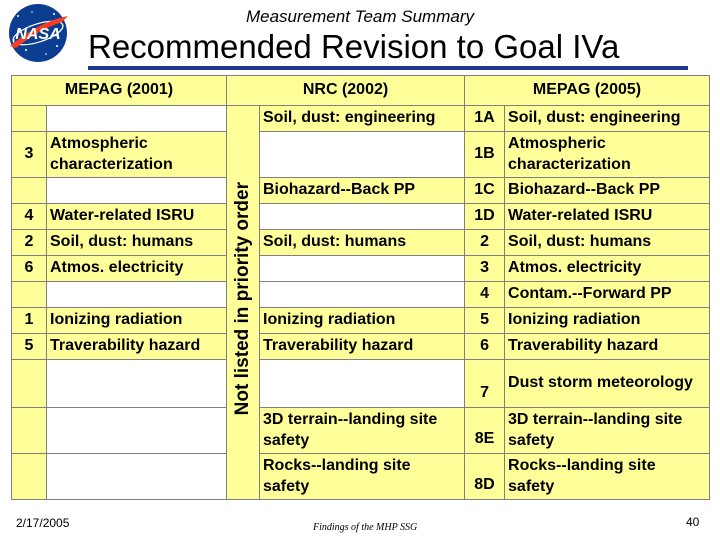  I want to click on item-2005: Dust storm meteorology, so click(607, 383).